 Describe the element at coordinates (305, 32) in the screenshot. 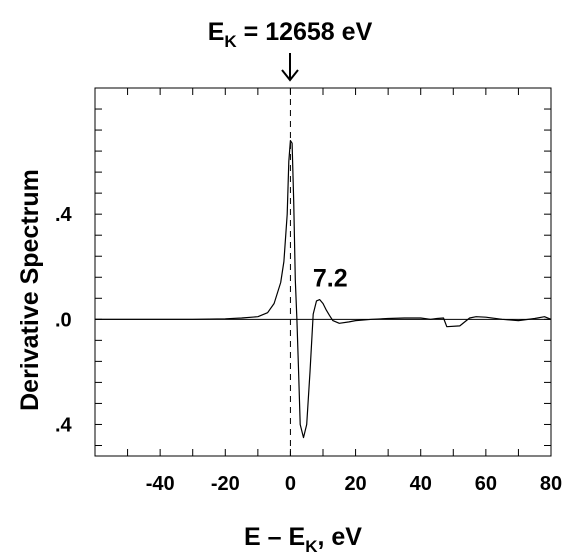

I see `chart-title-rest: = 12658 eV` at that location.